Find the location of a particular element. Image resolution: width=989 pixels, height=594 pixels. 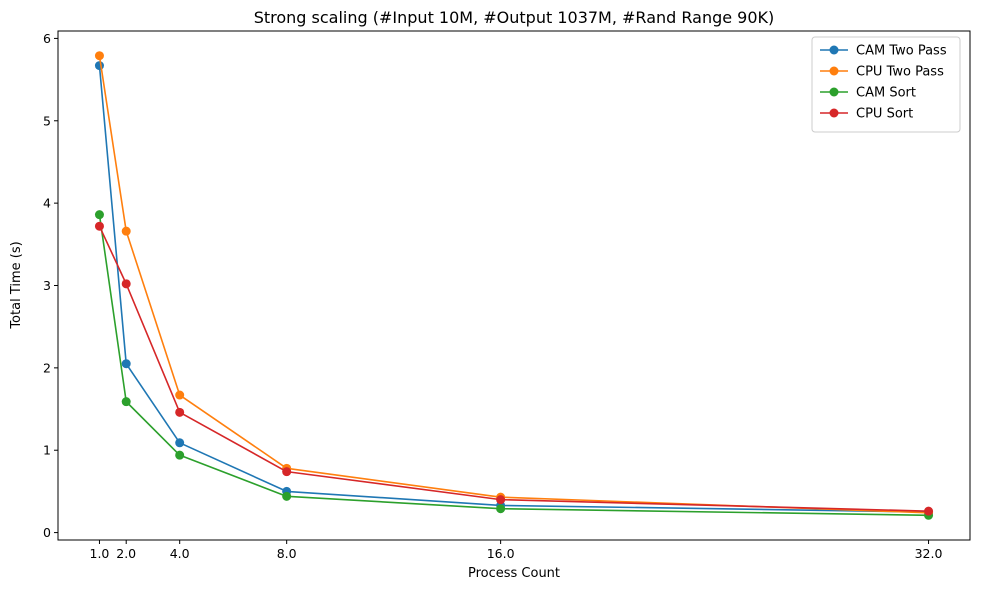

legend-box is located at coordinates (886, 84).